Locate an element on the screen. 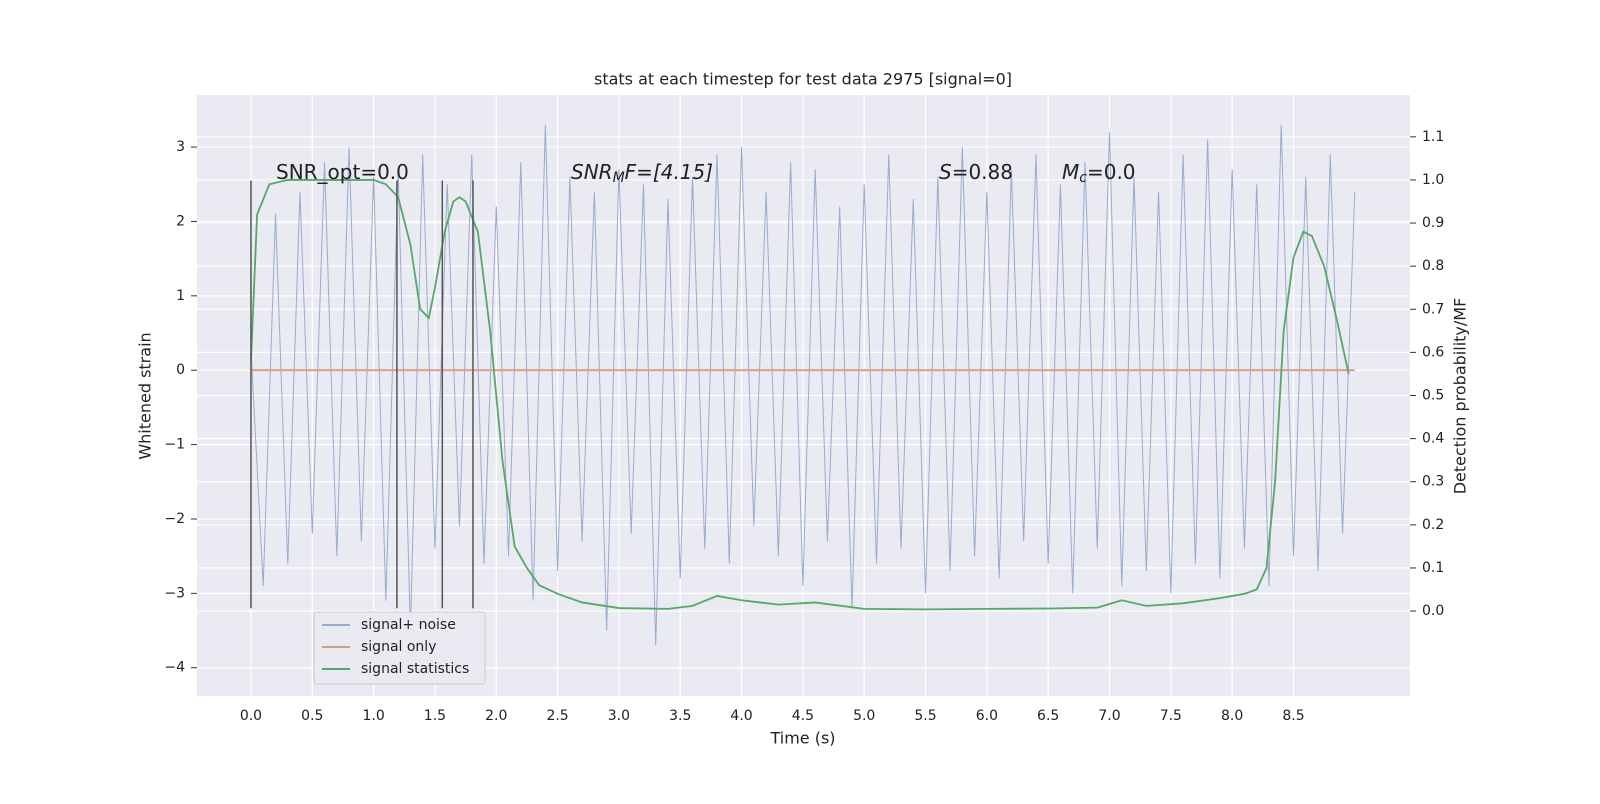  y2-tick-label: 0.5 is located at coordinates (1433, 396).